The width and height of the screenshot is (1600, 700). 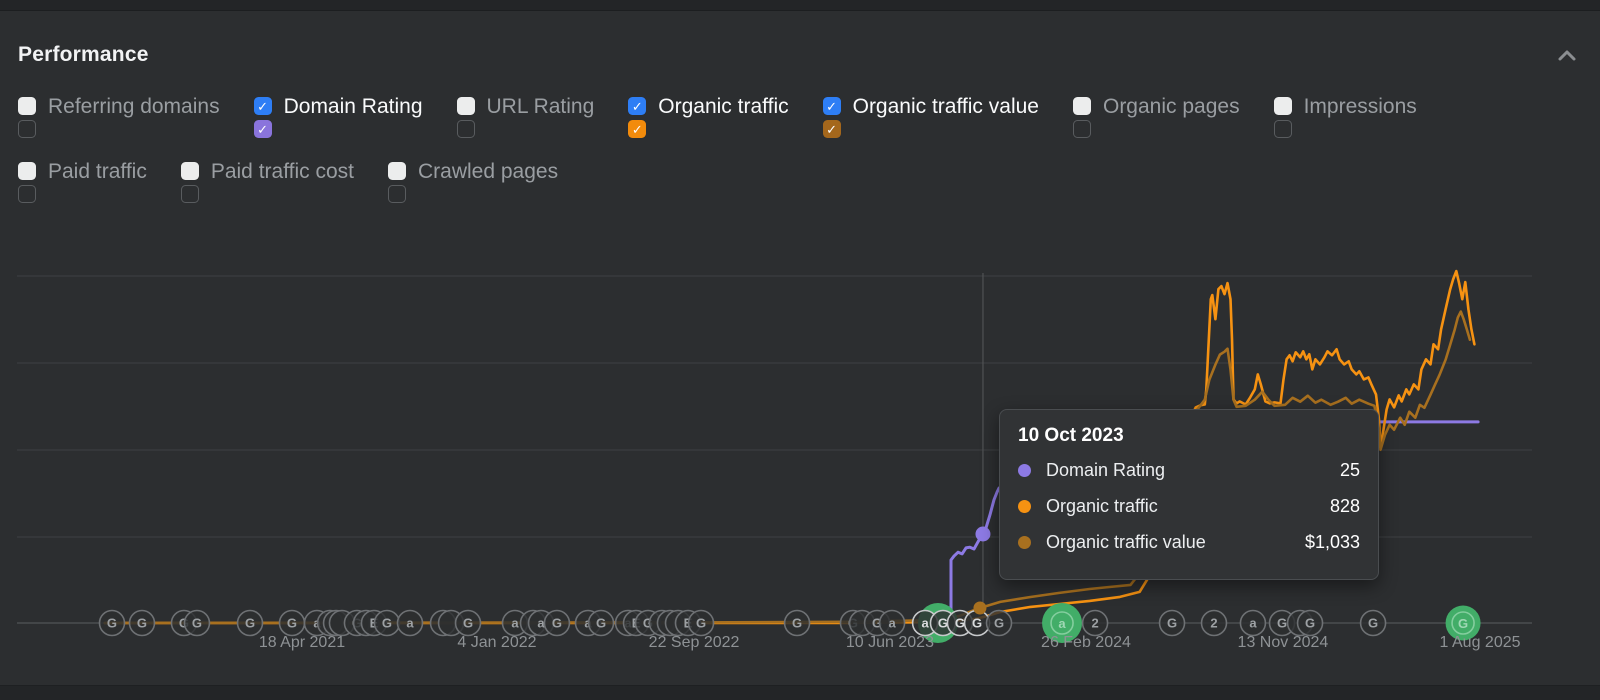 I want to click on metric-paid-traffic: Paid traffic, so click(x=82, y=181).